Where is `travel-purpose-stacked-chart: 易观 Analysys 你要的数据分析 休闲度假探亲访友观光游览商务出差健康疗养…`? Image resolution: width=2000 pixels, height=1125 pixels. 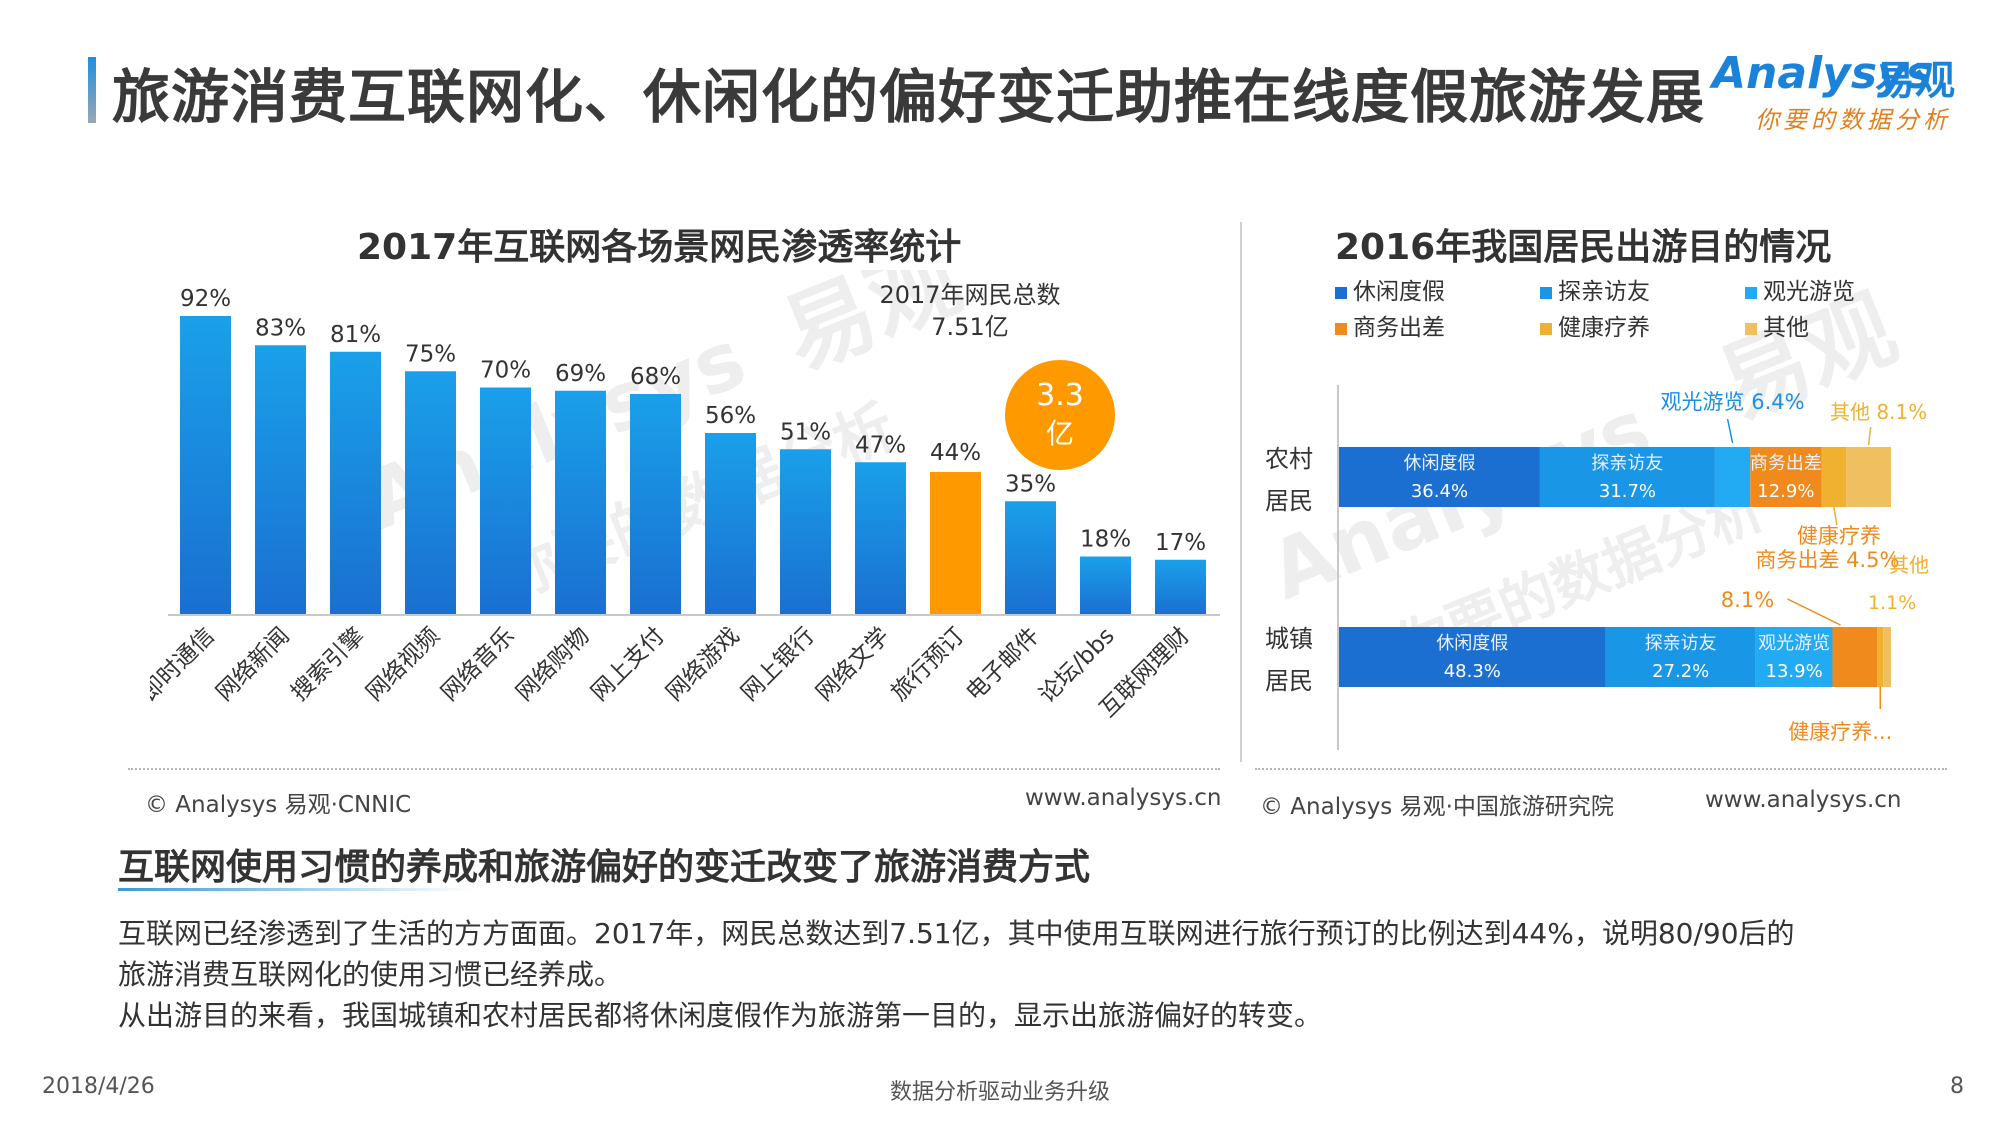 travel-purpose-stacked-chart: 易观 Analysys 你要的数据分析 休闲度假探亲访友观光游览商务出差健康疗养… is located at coordinates (1593, 513).